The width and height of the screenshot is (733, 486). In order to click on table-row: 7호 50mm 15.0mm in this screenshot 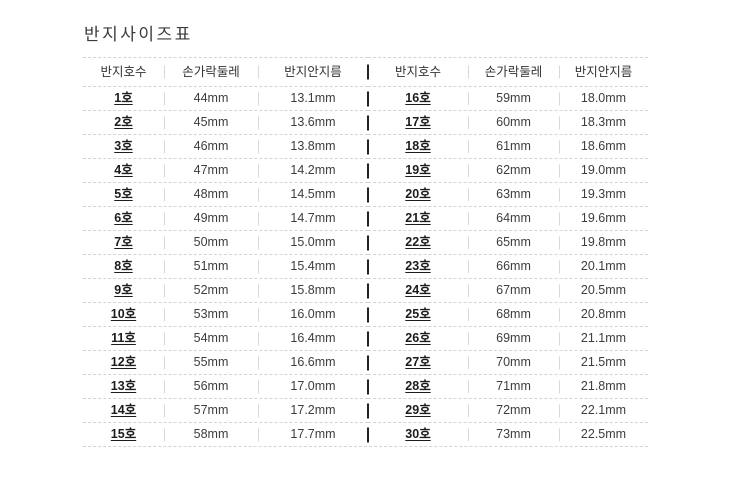, I will do `click(225, 242)`.